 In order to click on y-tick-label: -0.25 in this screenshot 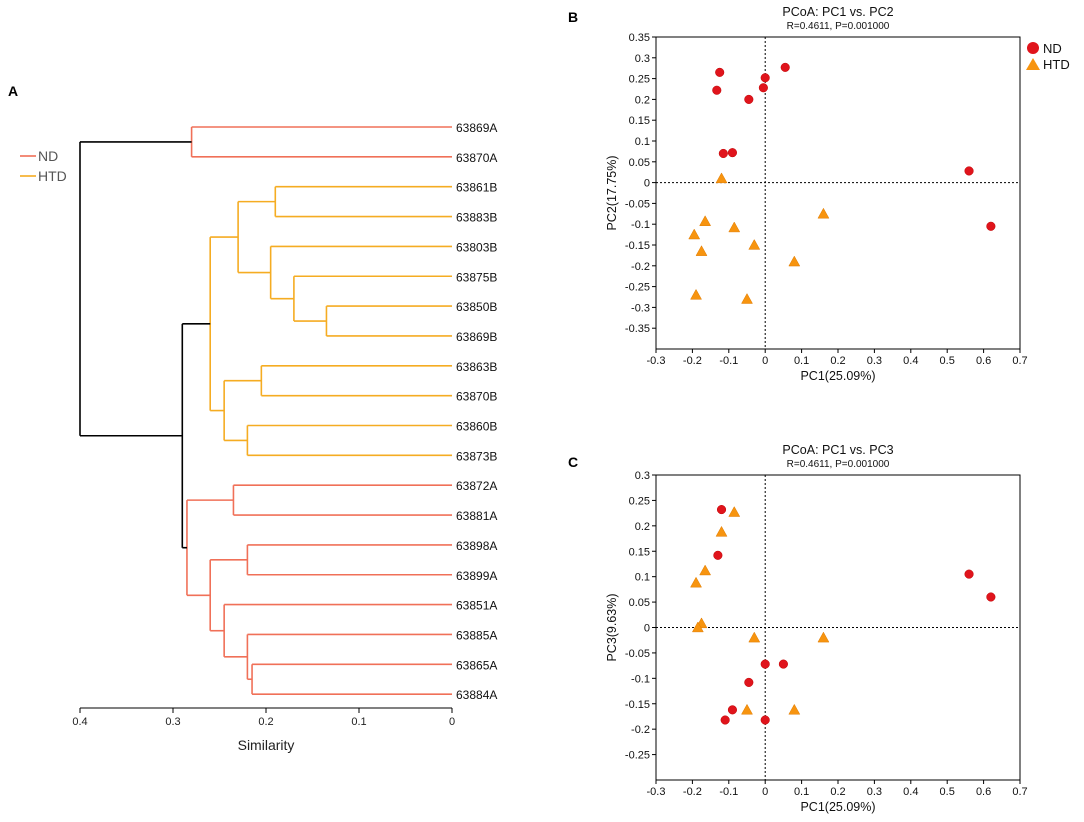, I will do `click(637, 756)`.